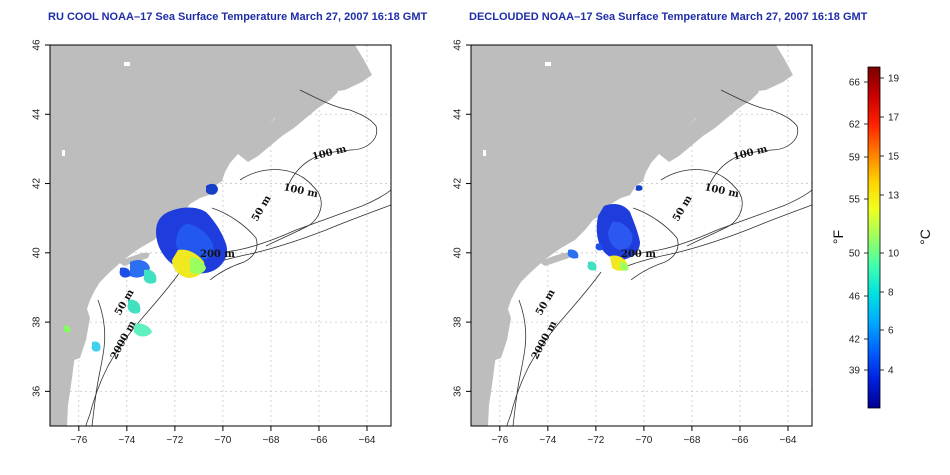 The image size is (950, 475). What do you see at coordinates (573, 254) in the screenshot?
I see `right-sst-west` at bounding box center [573, 254].